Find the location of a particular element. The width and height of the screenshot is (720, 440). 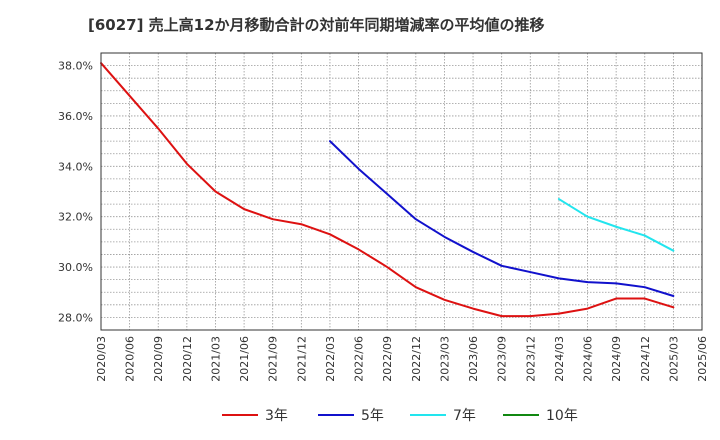

x-tick-label: 2021/03 is located at coordinates (215, 359).